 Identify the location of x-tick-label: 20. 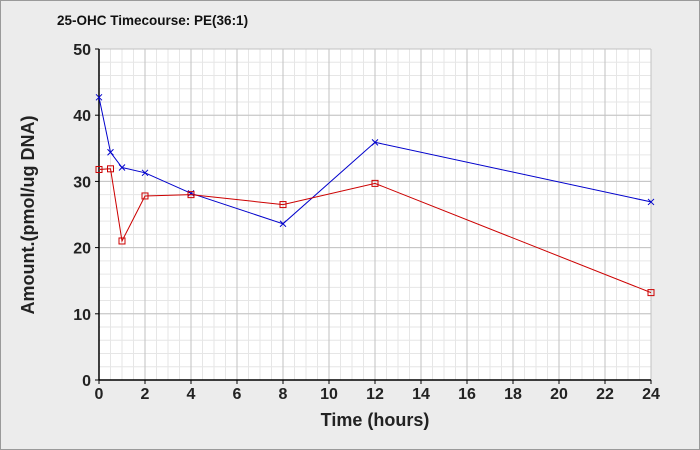
(559, 394).